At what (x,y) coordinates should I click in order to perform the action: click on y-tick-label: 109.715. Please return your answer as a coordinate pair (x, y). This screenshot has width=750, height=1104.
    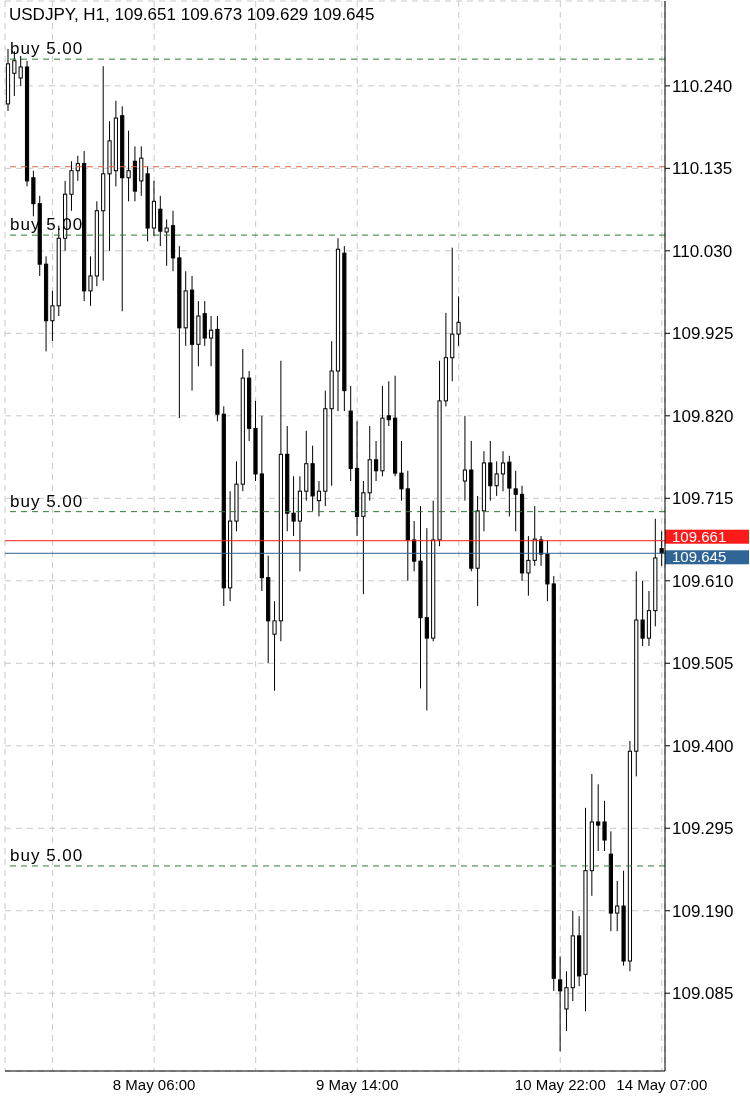
    Looking at the image, I should click on (703, 499).